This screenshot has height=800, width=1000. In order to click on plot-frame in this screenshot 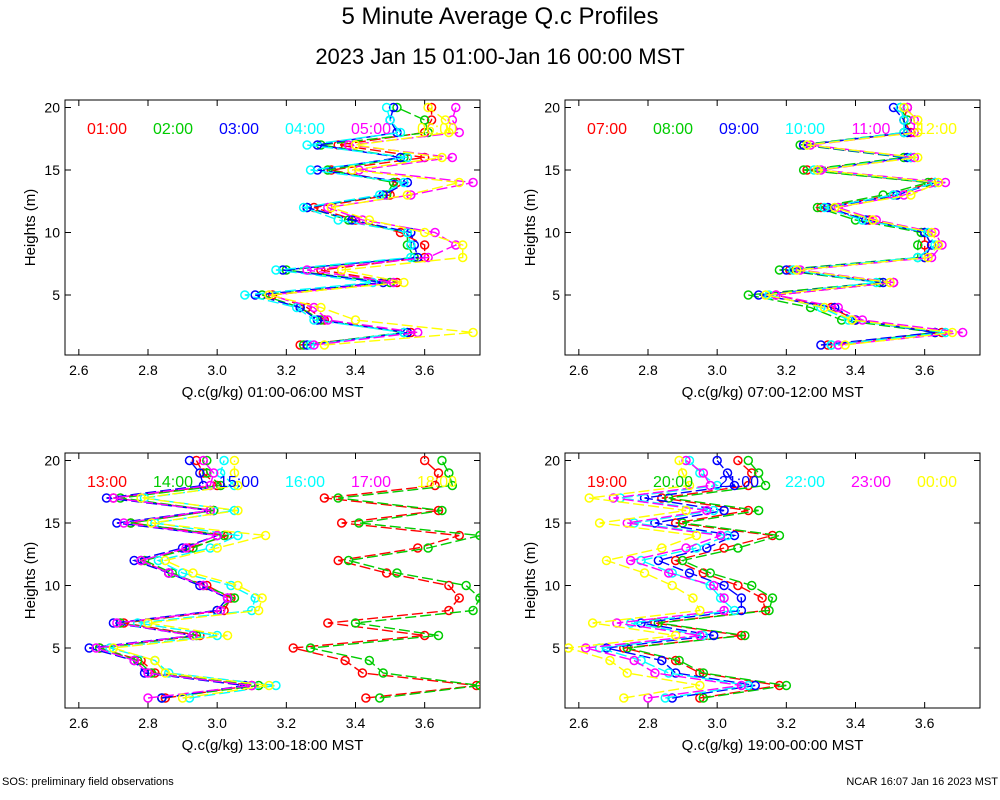, I will do `click(772, 227)`.